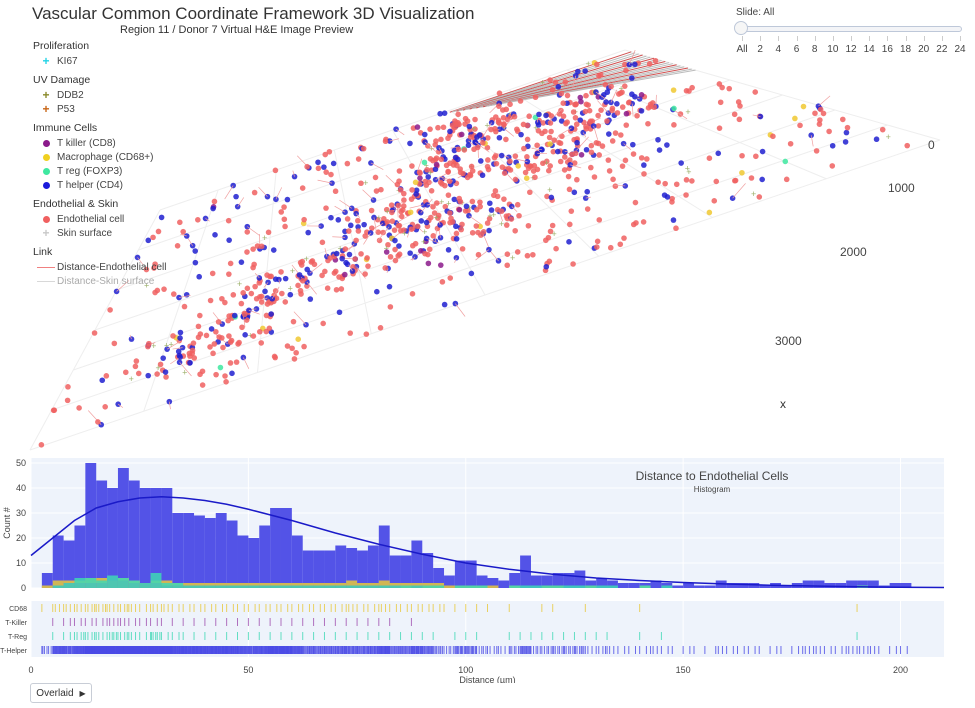 The image size is (975, 708). Describe the element at coordinates (741, 28) in the screenshot. I see `slider-handle` at that location.